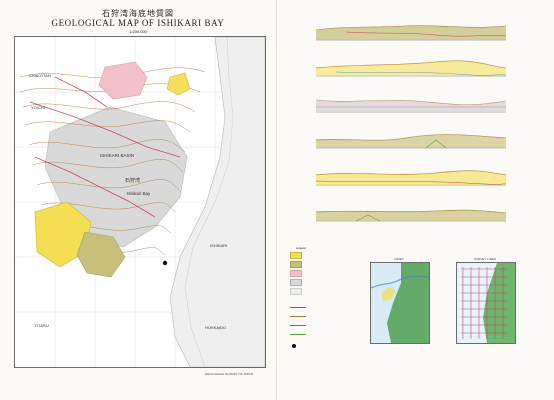  Describe the element at coordinates (123, 80) in the screenshot. I see `unit-pink` at that location.